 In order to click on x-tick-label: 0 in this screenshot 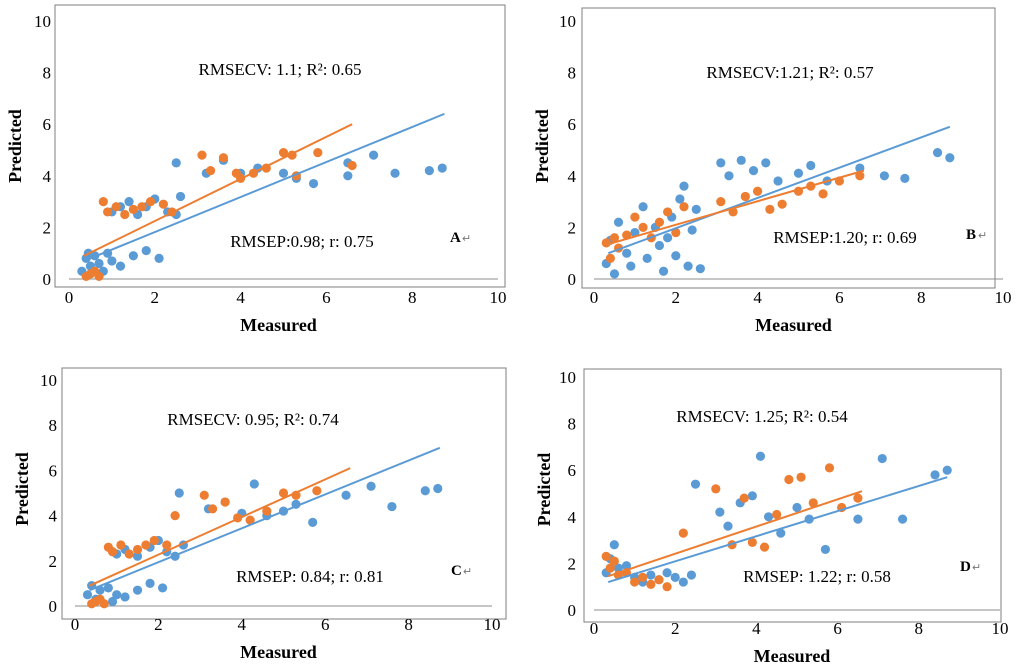, I will do `click(75, 624)`.